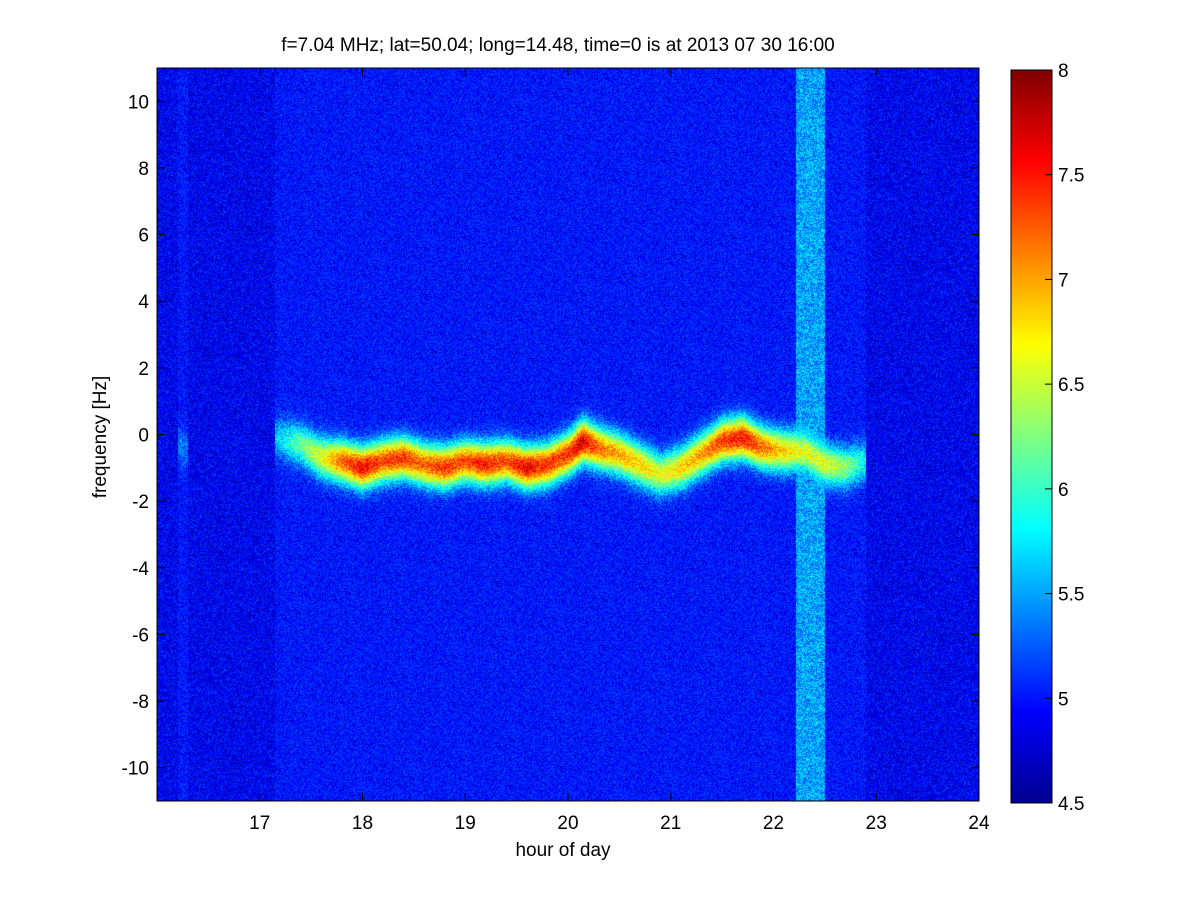 The width and height of the screenshot is (1201, 901). What do you see at coordinates (143, 369) in the screenshot?
I see `y-tick-label: 2` at bounding box center [143, 369].